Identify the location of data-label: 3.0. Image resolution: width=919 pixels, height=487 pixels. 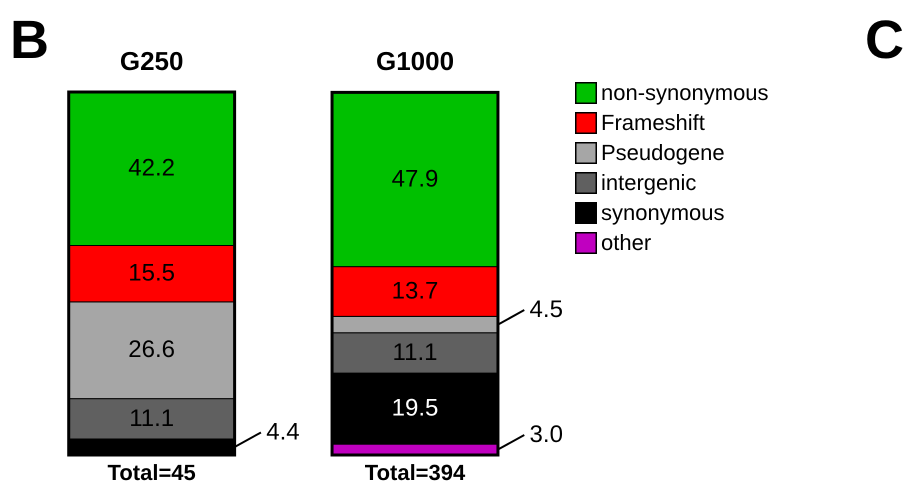
(546, 434).